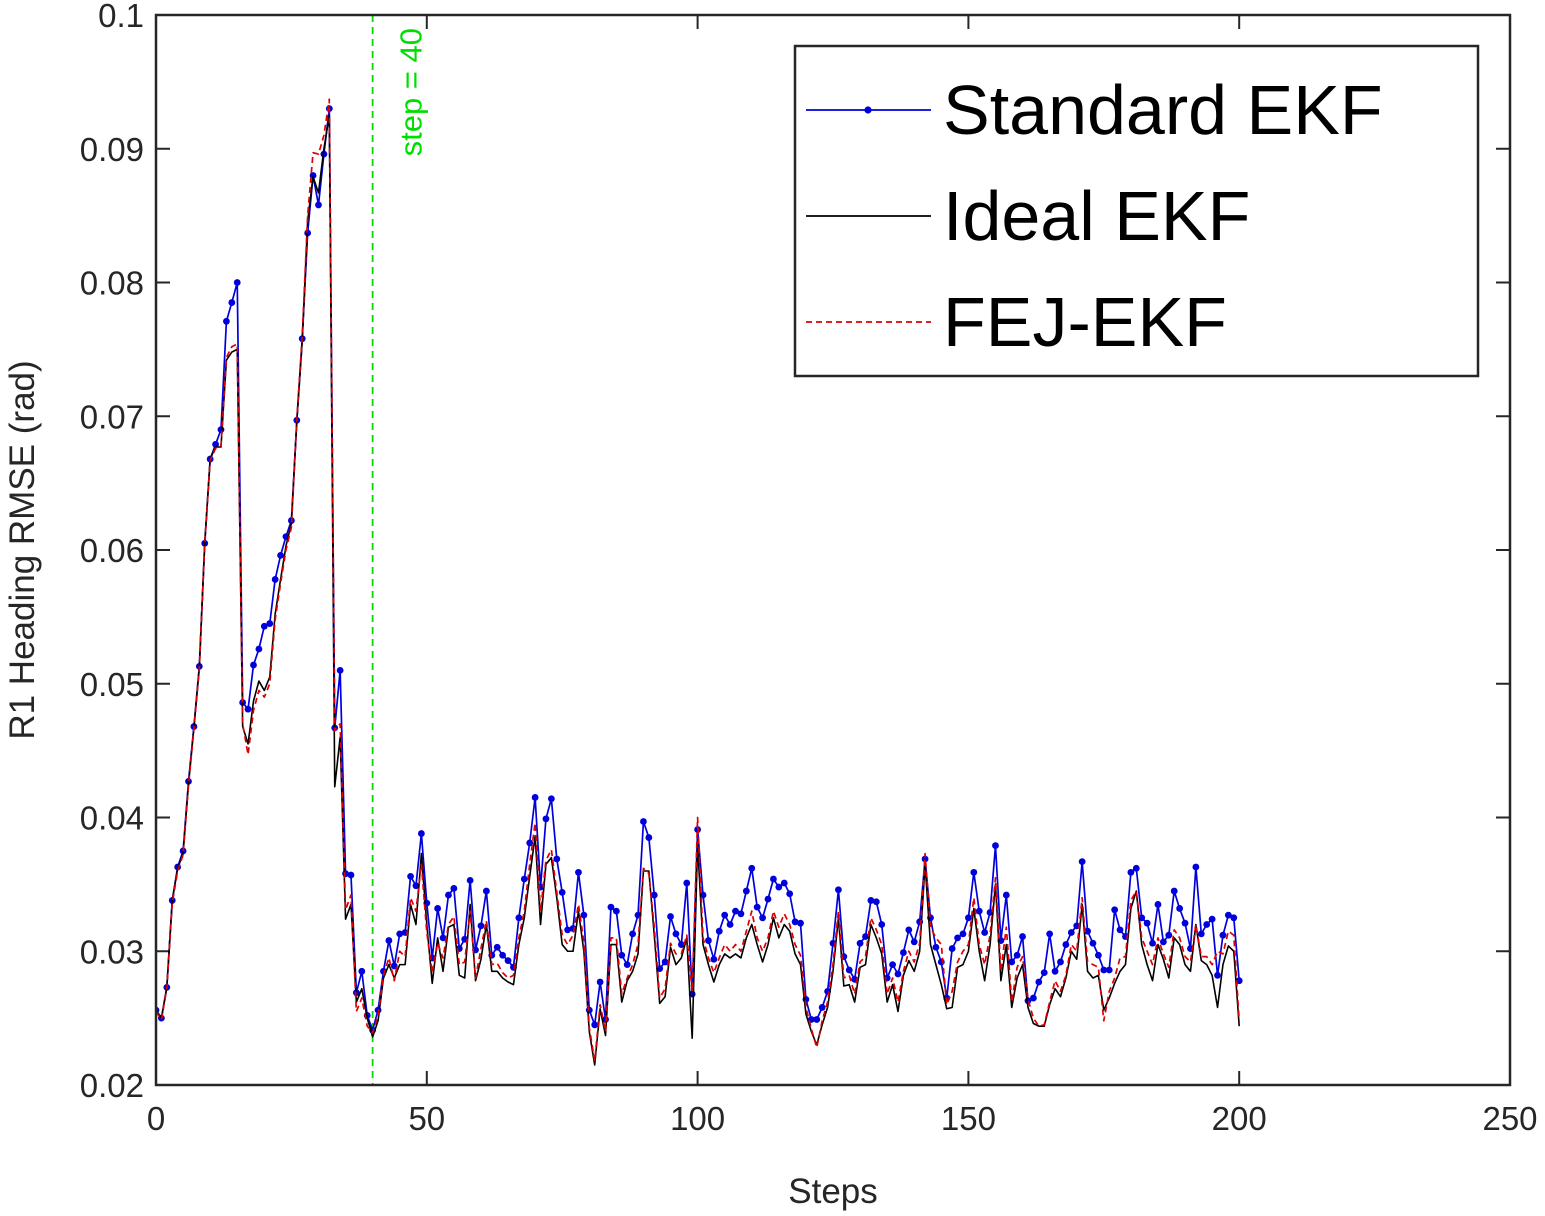 The height and width of the screenshot is (1216, 1545). What do you see at coordinates (22, 549) in the screenshot?
I see `y-axis-label: R1 Heading RMSE (rad)` at bounding box center [22, 549].